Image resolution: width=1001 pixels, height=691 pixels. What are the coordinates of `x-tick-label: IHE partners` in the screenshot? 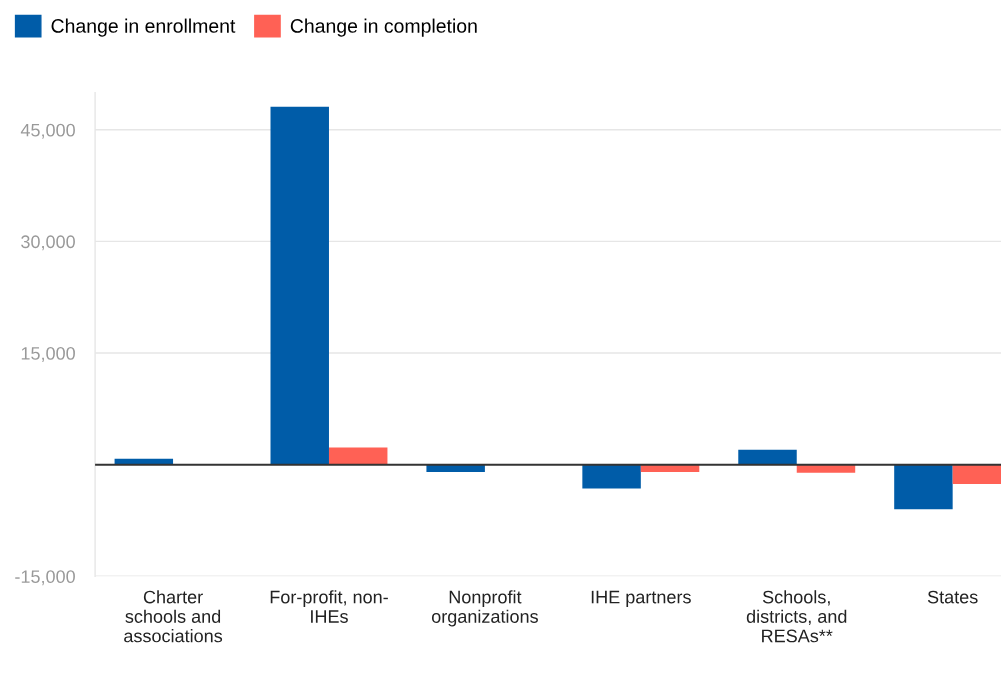 It's located at (641, 599).